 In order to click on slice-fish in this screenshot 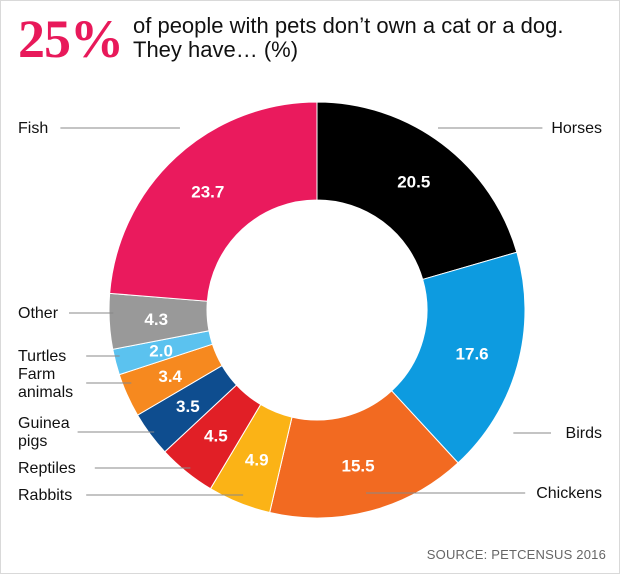, I will do `click(213, 201)`.